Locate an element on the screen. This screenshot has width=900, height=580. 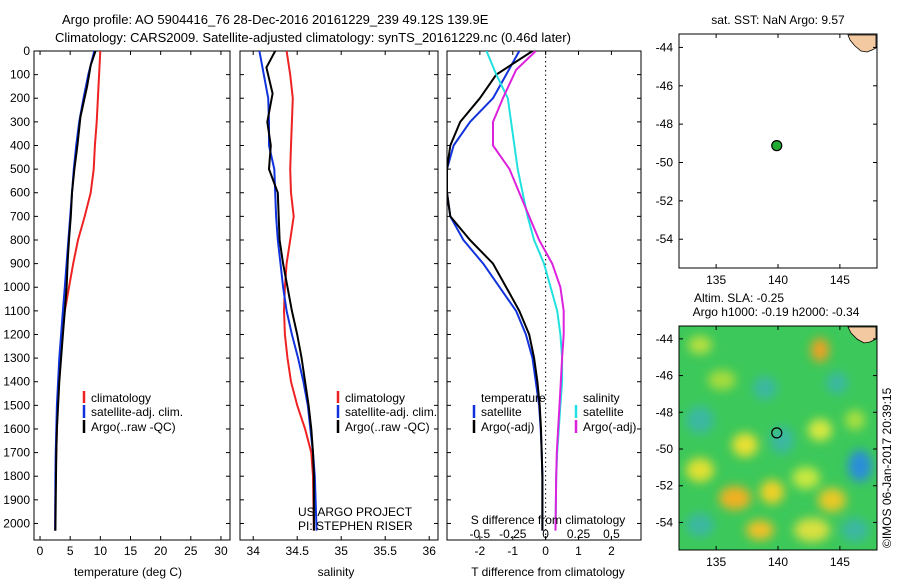
depth-tick-label: 1800 is located at coordinates (16, 476).